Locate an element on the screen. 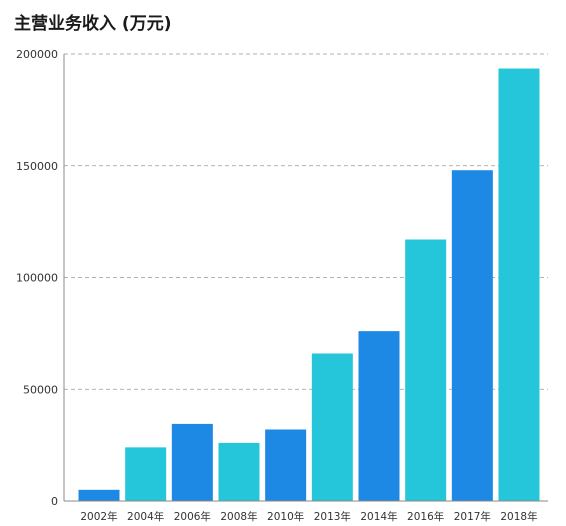  y-tick-label: 100000 is located at coordinates (37, 278).